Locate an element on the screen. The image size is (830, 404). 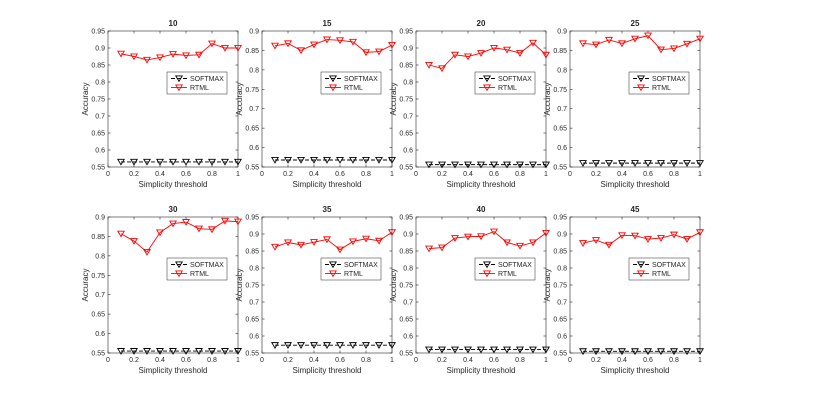
x-tick-label: 0.8 is located at coordinates (212, 360).